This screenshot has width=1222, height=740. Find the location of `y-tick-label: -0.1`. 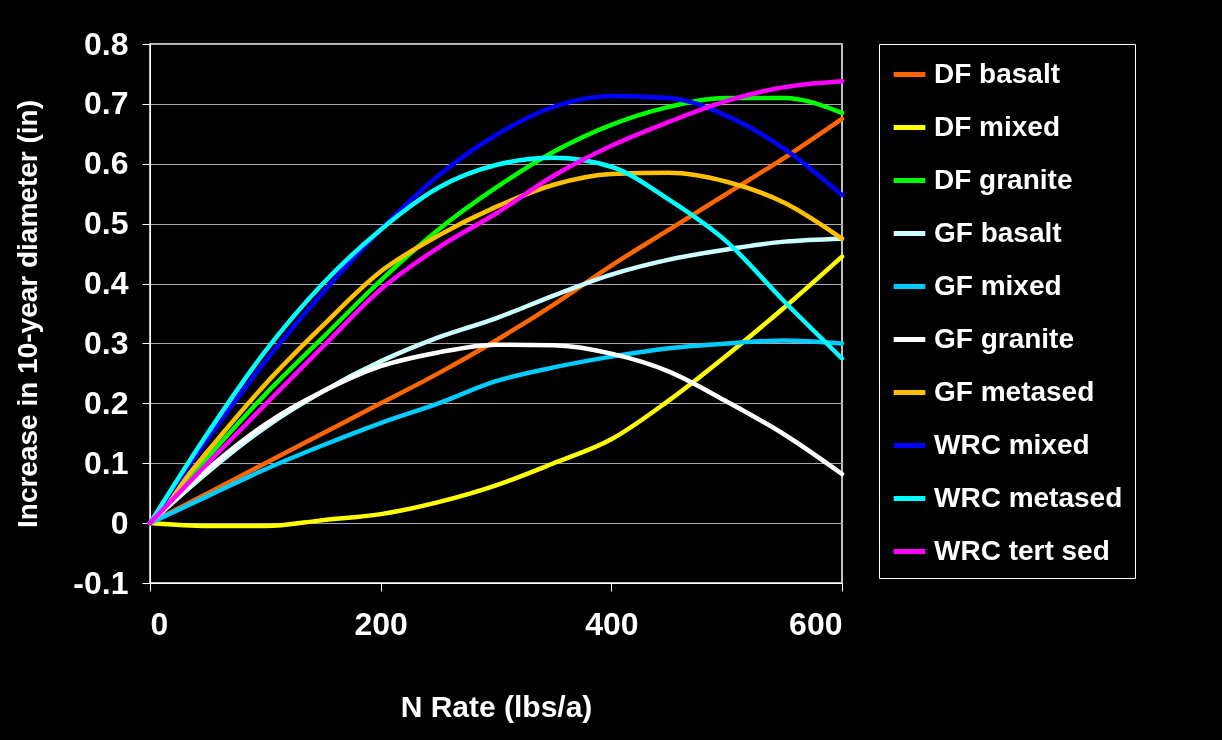

y-tick-label: -0.1 is located at coordinates (101, 582).